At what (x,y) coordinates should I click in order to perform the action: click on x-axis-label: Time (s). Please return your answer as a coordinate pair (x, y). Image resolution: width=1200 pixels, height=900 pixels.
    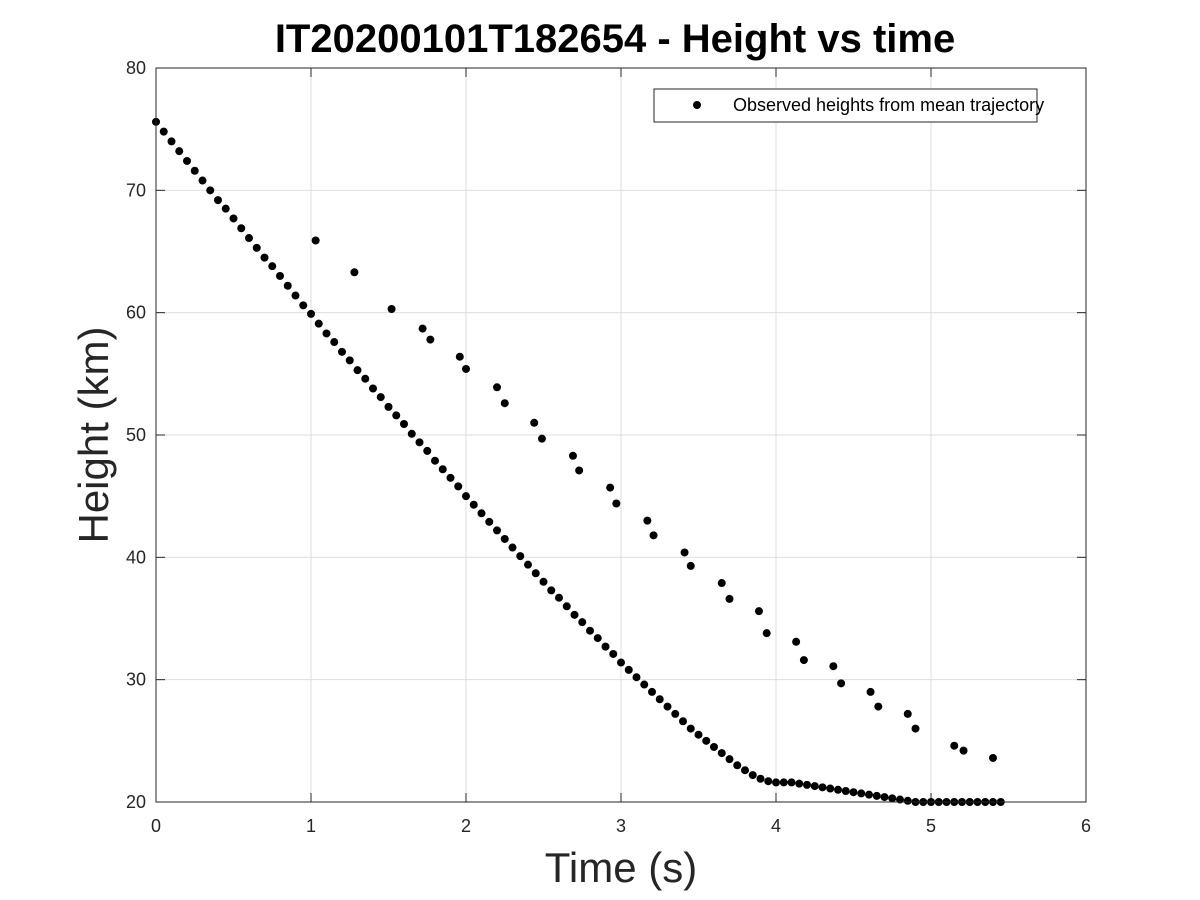
    Looking at the image, I should click on (621, 867).